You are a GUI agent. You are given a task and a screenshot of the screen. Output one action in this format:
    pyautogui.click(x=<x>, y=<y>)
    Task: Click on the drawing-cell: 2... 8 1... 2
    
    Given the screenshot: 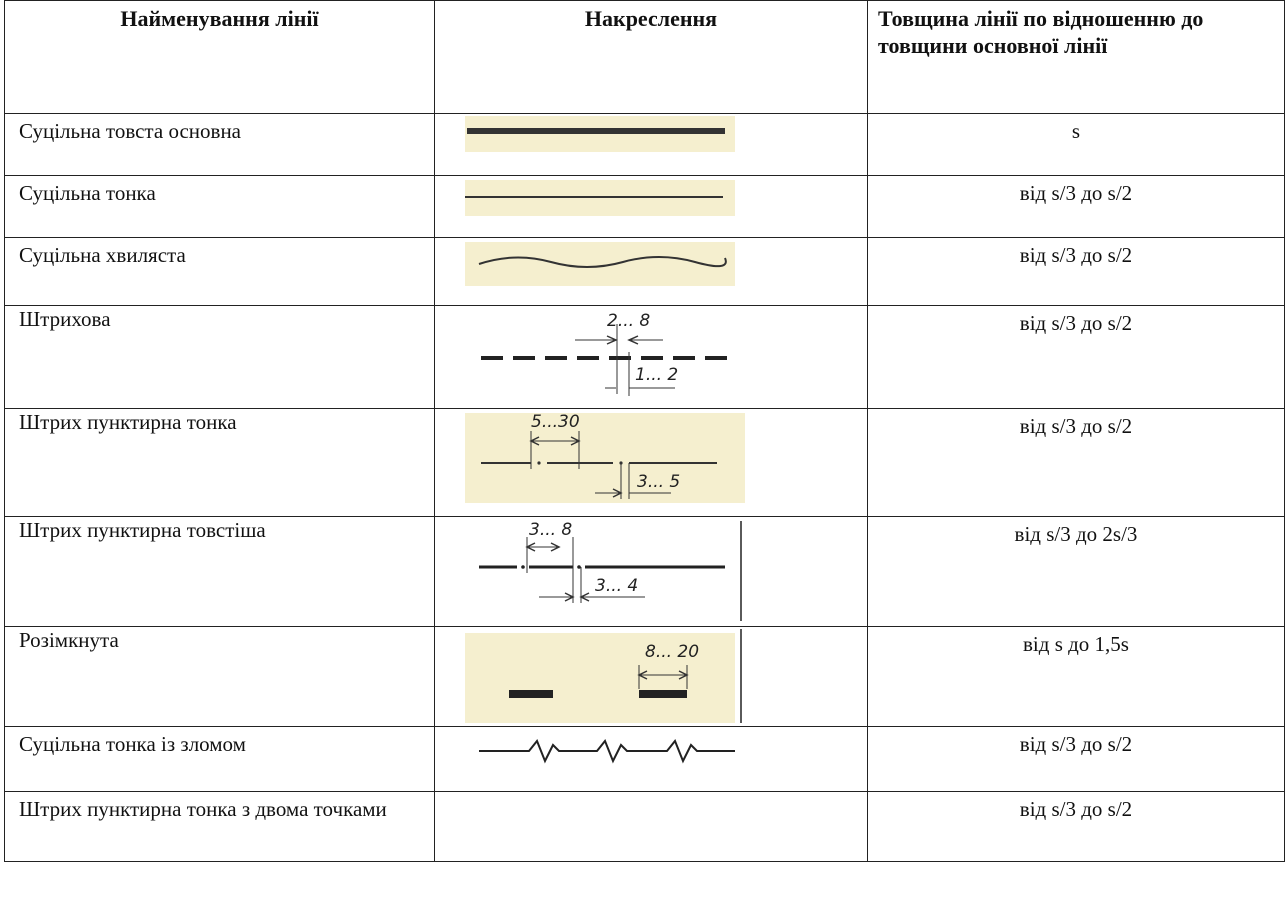 What is the action you would take?
    pyautogui.click(x=651, y=357)
    